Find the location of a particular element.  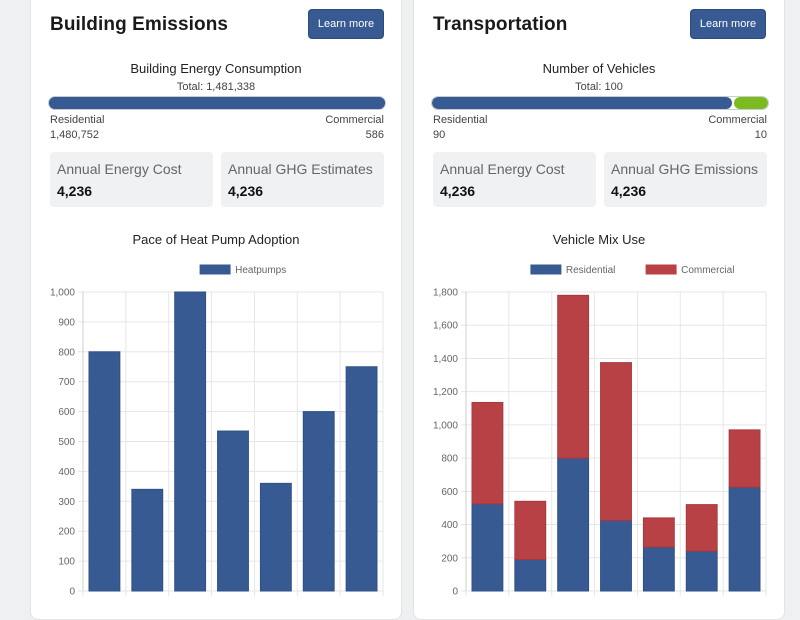

building-commercial-label: Commercial is located at coordinates (354, 120).